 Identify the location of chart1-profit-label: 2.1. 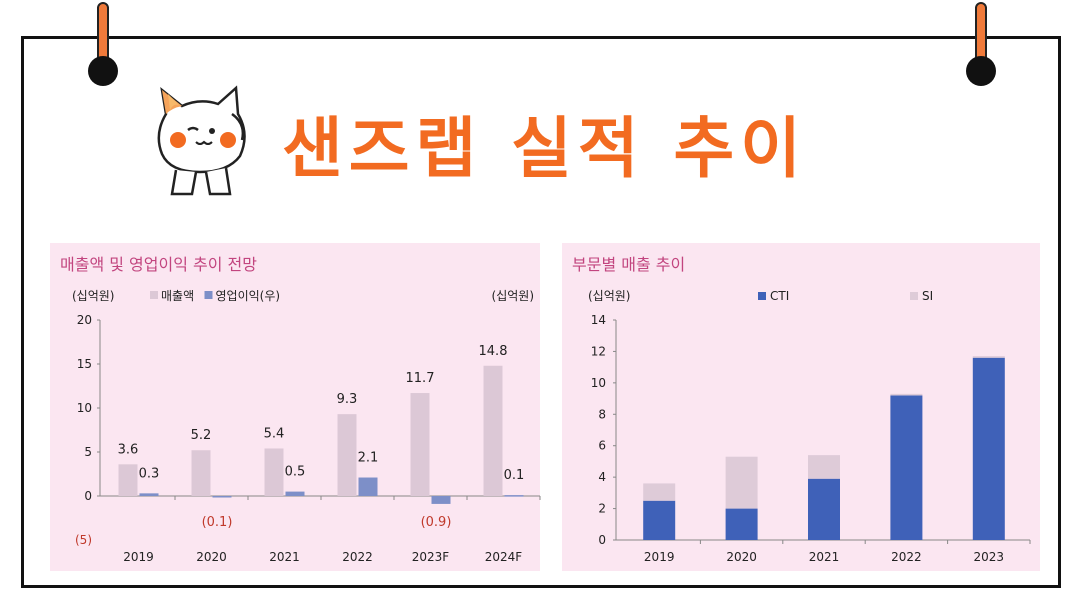
(368, 458).